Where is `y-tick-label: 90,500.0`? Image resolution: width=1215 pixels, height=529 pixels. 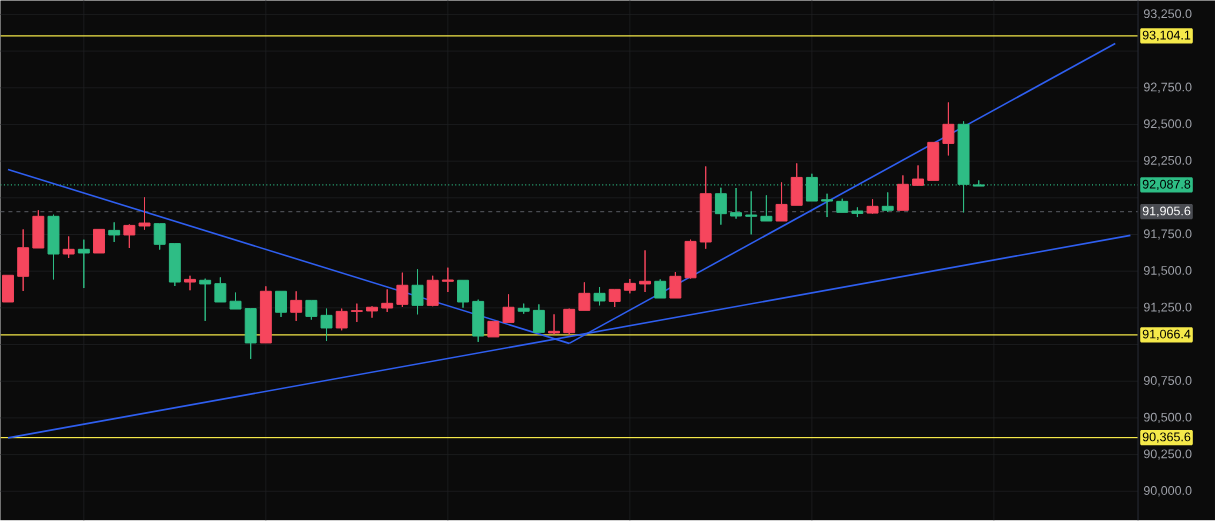 y-tick-label: 90,500.0 is located at coordinates (1167, 418).